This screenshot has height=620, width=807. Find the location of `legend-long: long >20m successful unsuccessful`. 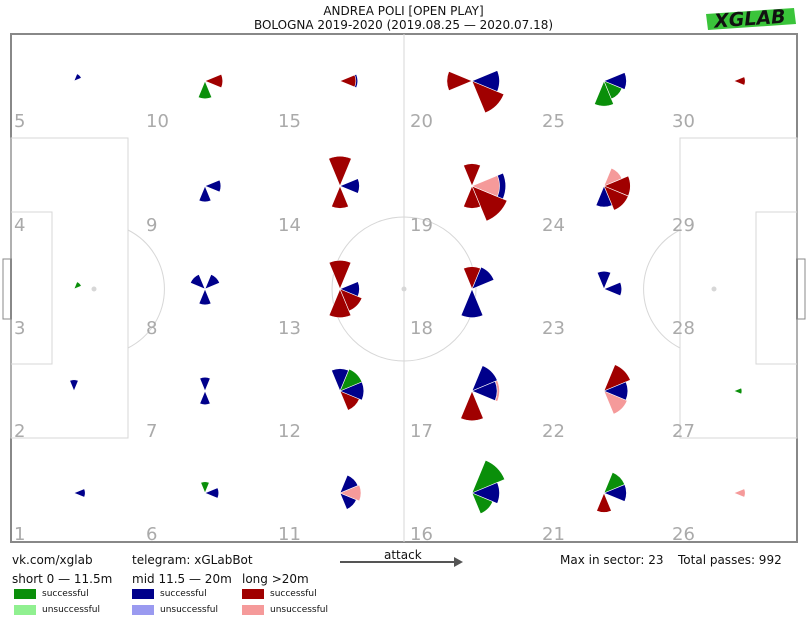

legend-long: long >20m successful unsuccessful is located at coordinates (297, 595).